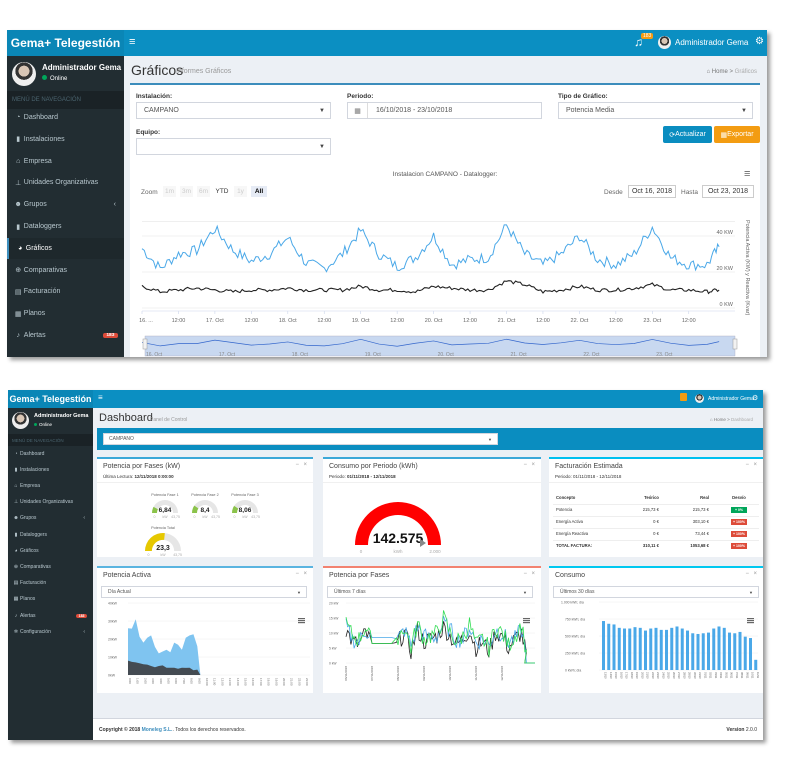 Image resolution: width=787 pixels, height=768 pixels. Describe the element at coordinates (735, 344) in the screenshot. I see `navigator-right-handle` at that location.